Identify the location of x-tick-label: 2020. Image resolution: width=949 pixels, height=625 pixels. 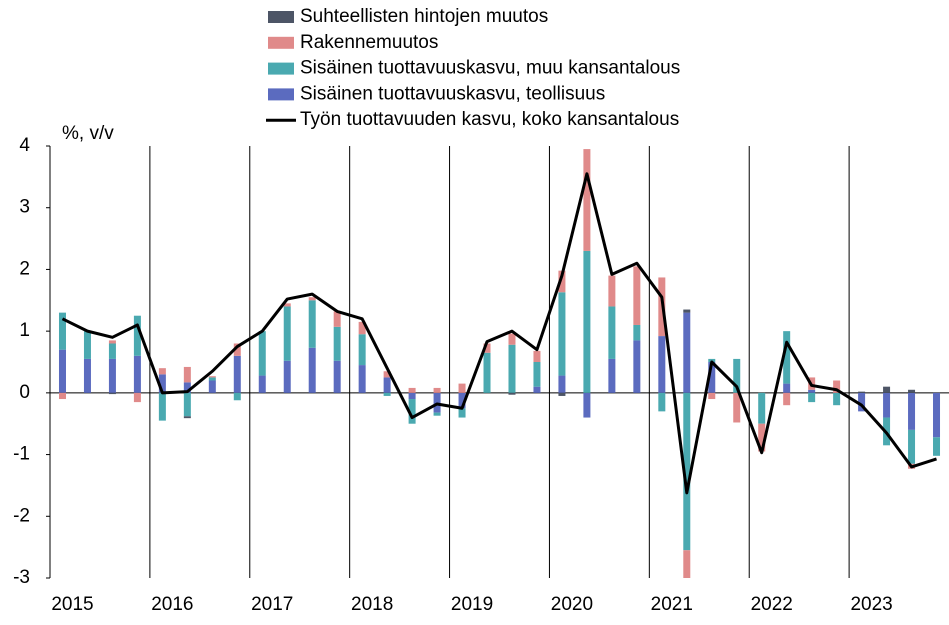
(572, 604).